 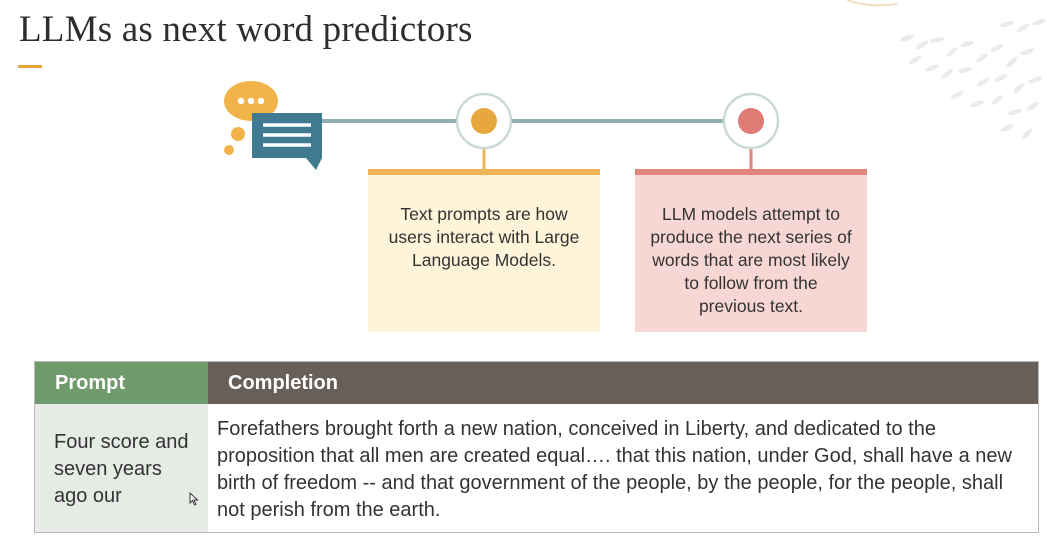 What do you see at coordinates (623, 383) in the screenshot?
I see `header-completion: Completion` at bounding box center [623, 383].